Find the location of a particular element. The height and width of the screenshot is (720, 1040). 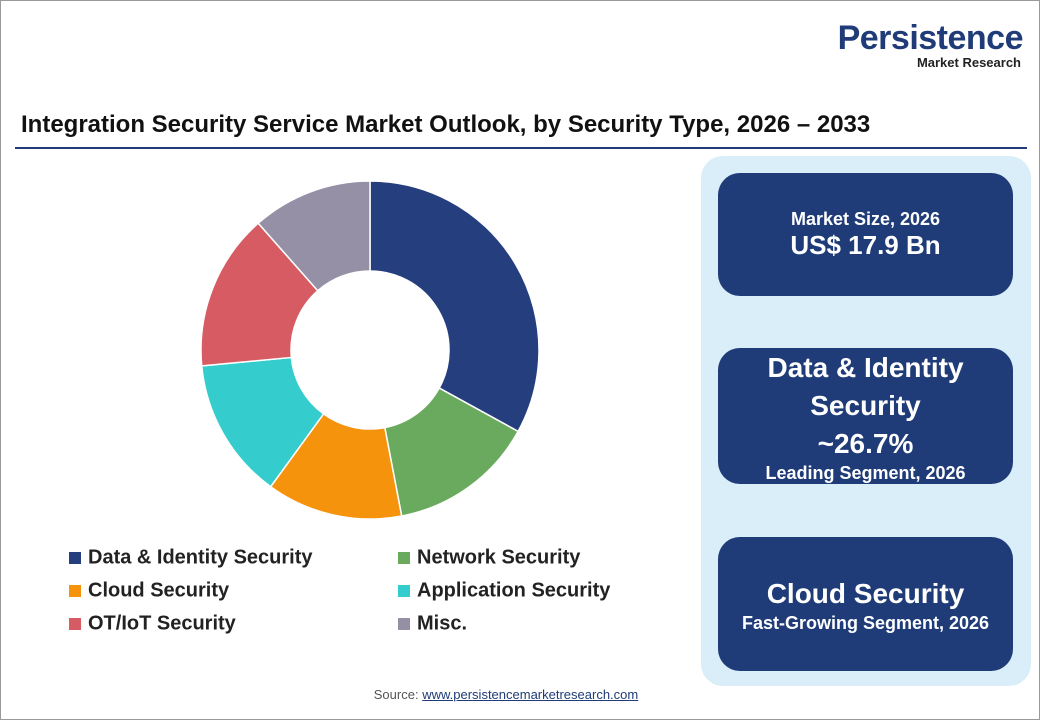

legend-label: Data & Identity Security is located at coordinates (200, 557).